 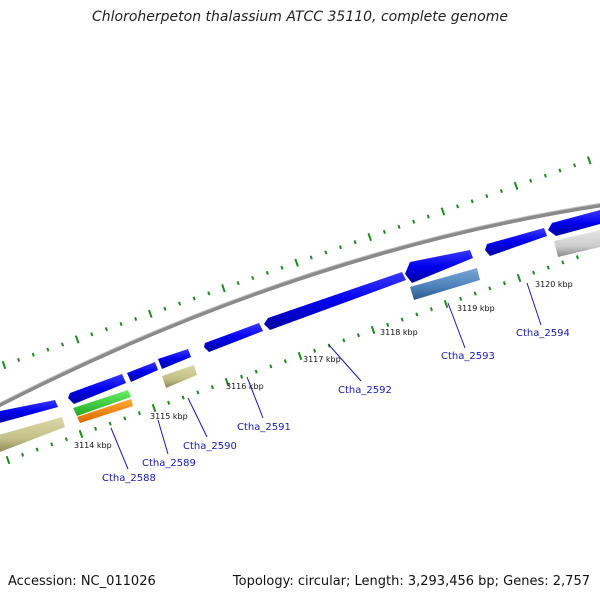 I want to click on gene-block-green, so click(x=102, y=403).